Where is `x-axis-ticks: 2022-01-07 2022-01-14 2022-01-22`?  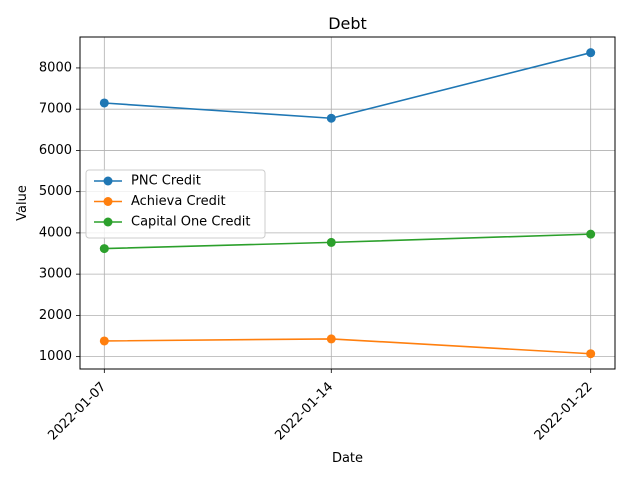
x-axis-ticks: 2022-01-07 2022-01-14 2022-01-22 is located at coordinates (320, 406).